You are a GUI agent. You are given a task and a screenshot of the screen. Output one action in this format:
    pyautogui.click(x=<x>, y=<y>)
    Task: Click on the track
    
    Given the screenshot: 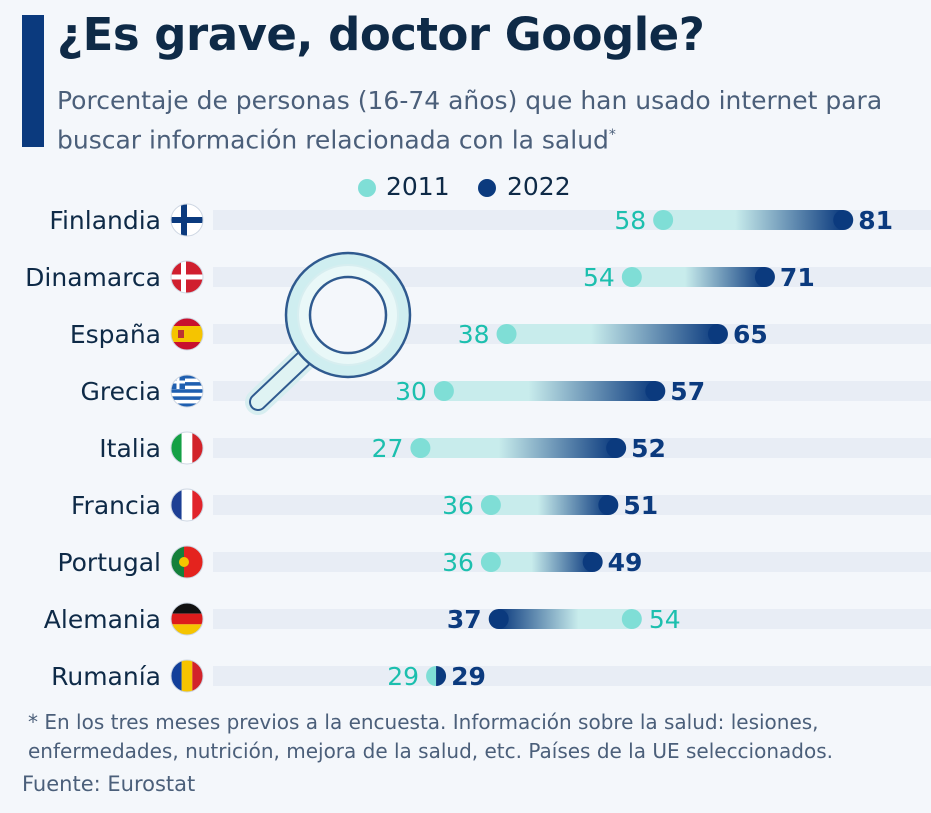 What is the action you would take?
    pyautogui.click(x=572, y=676)
    